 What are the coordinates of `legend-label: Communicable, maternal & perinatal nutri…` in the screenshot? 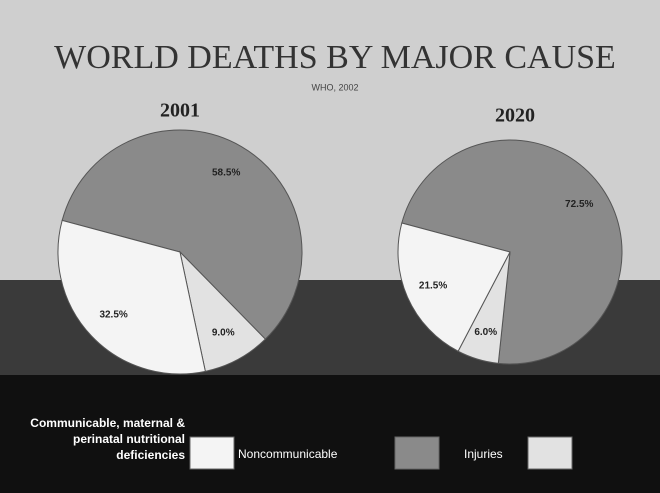 It's located at (107, 439).